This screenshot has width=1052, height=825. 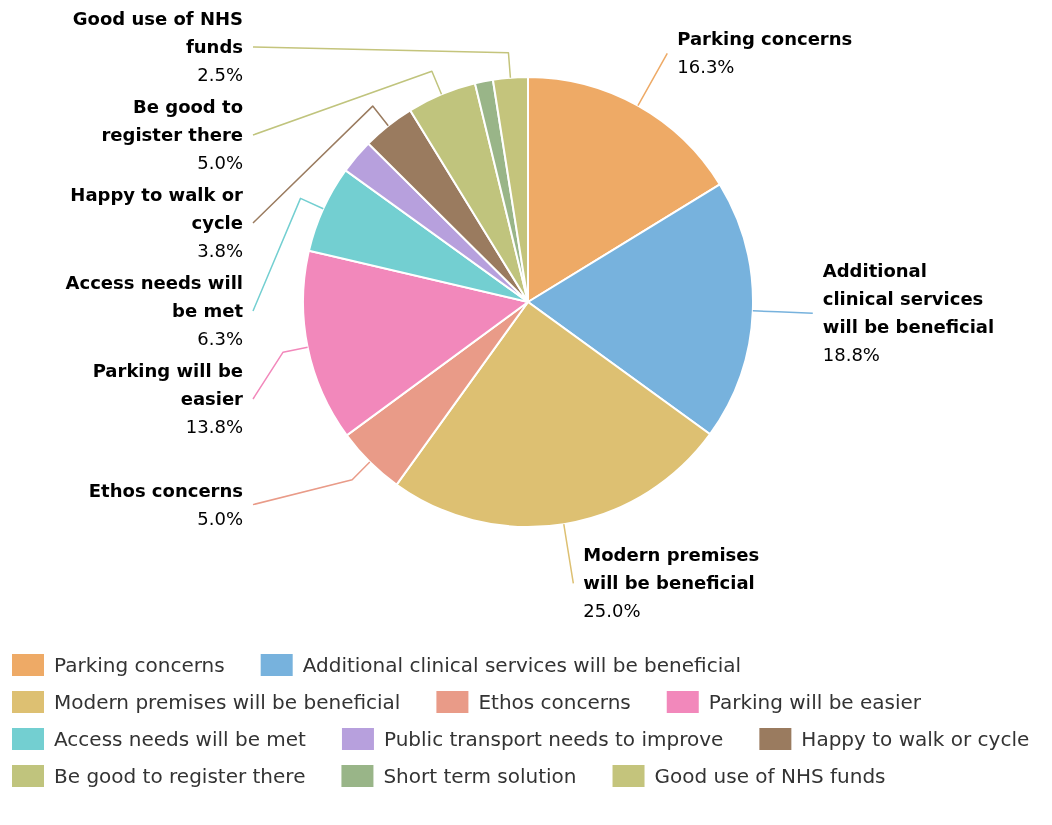 What do you see at coordinates (168, 384) in the screenshot?
I see `slice-label: Parking will be easier` at bounding box center [168, 384].